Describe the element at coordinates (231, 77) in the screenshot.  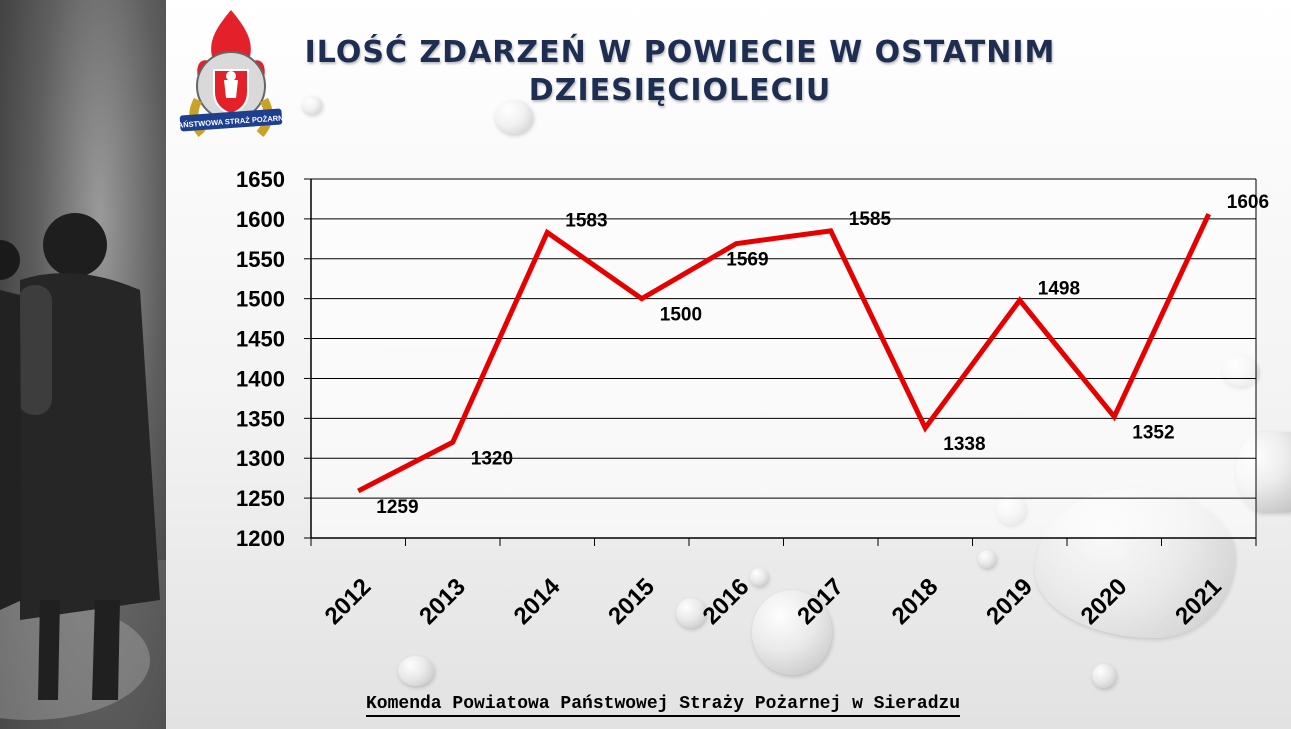
I see `psp-logo: PAŃSTWOWA STRAŻ POŻARNA` at that location.